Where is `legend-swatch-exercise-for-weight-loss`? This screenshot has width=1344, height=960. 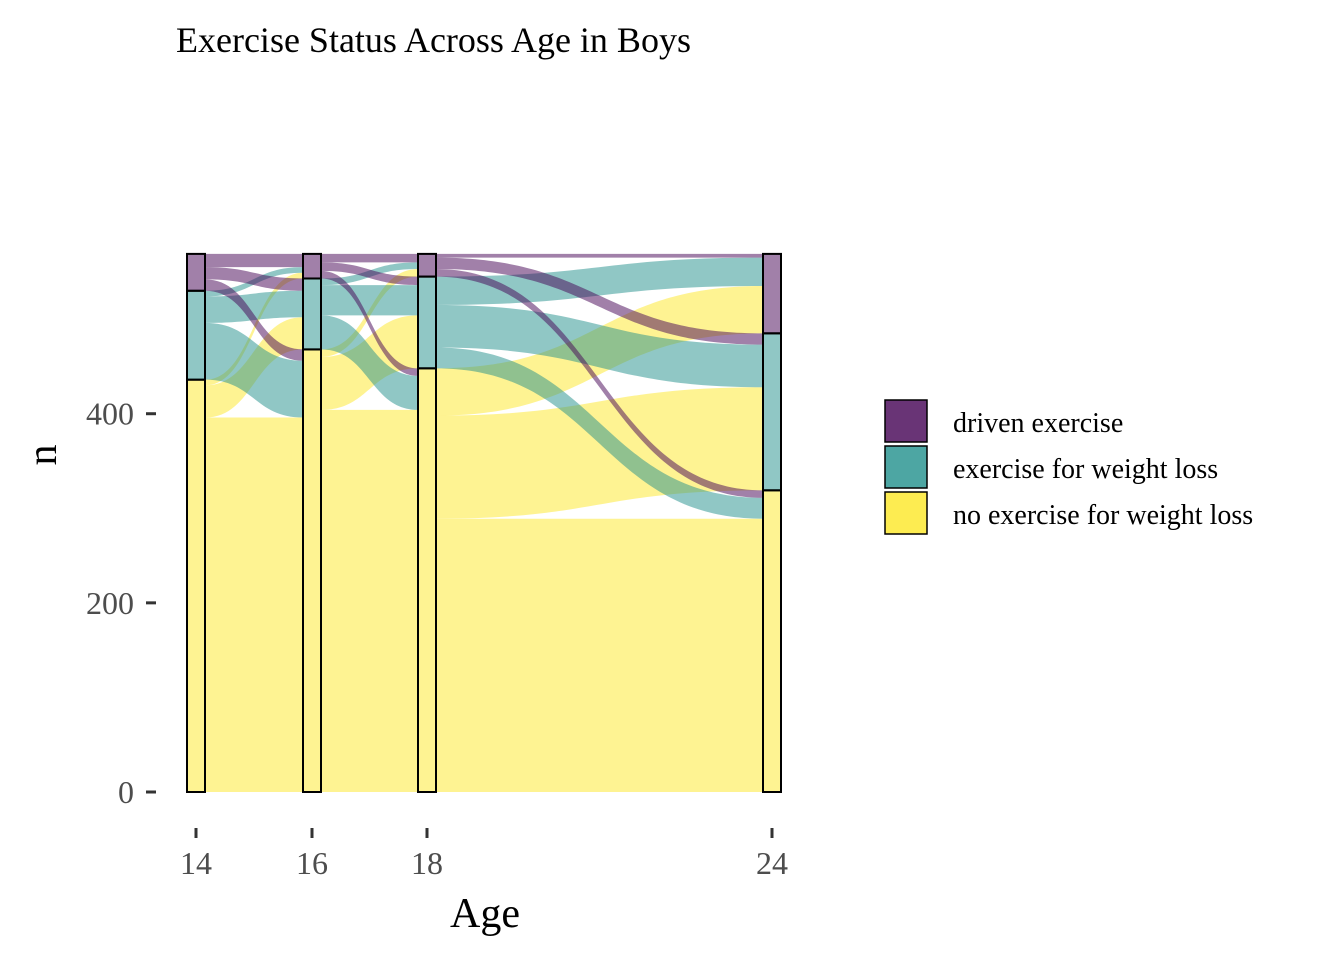
legend-swatch-exercise-for-weight-loss is located at coordinates (906, 467).